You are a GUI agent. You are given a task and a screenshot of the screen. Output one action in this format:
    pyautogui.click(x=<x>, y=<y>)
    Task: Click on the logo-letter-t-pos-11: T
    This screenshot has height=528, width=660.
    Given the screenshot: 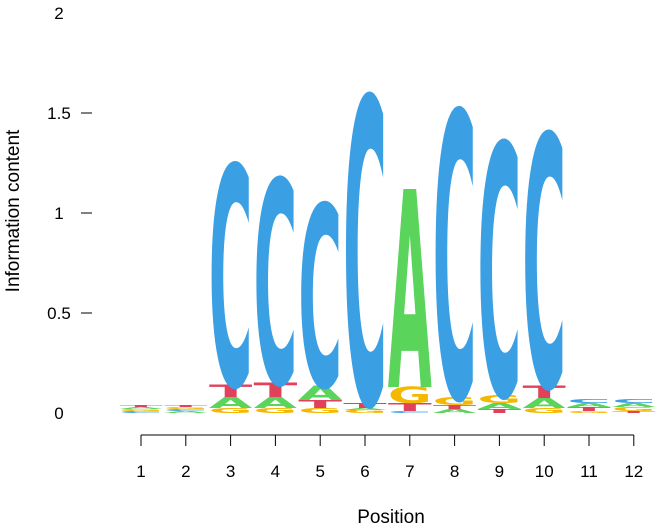 What is the action you would take?
    pyautogui.click(x=589, y=409)
    